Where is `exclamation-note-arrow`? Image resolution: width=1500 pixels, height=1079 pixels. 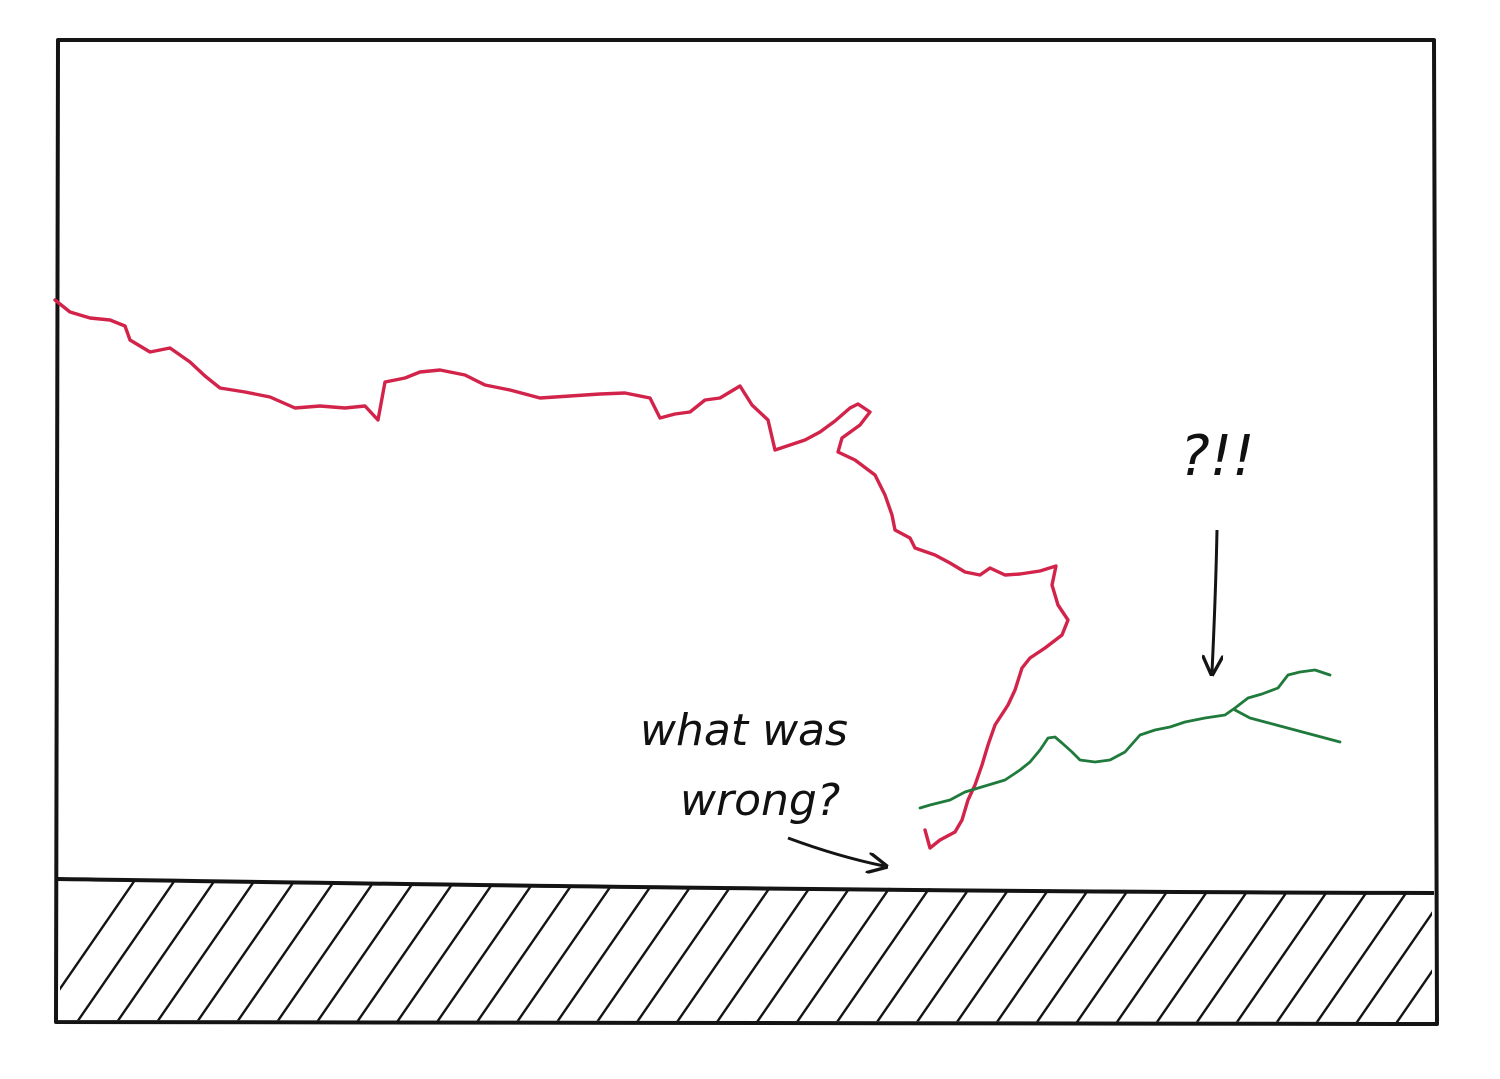
exclamation-note-arrow is located at coordinates (1214, 600).